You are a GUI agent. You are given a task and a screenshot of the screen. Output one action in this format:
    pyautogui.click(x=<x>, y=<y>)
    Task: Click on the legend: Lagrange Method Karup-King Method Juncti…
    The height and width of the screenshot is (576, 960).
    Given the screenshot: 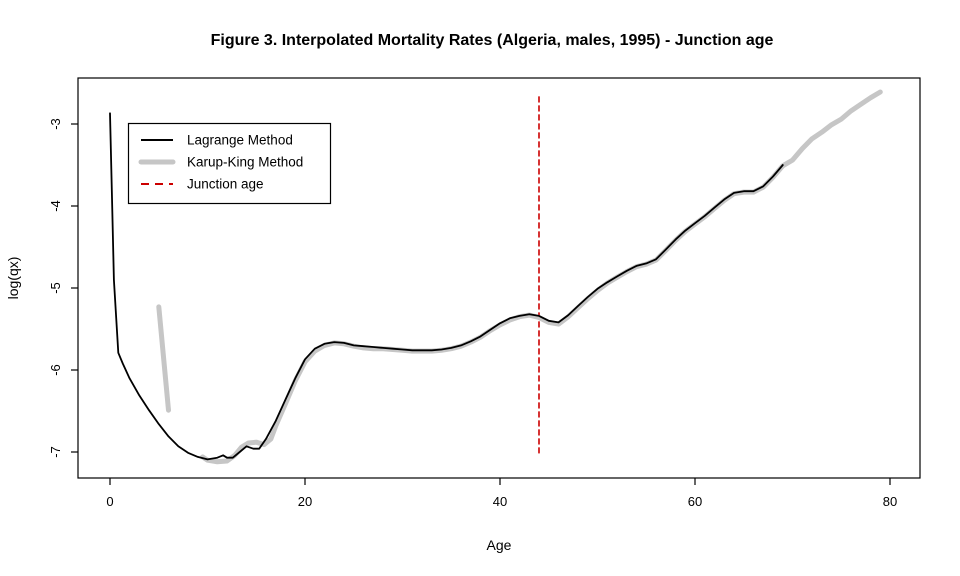 What is the action you would take?
    pyautogui.click(x=229, y=163)
    